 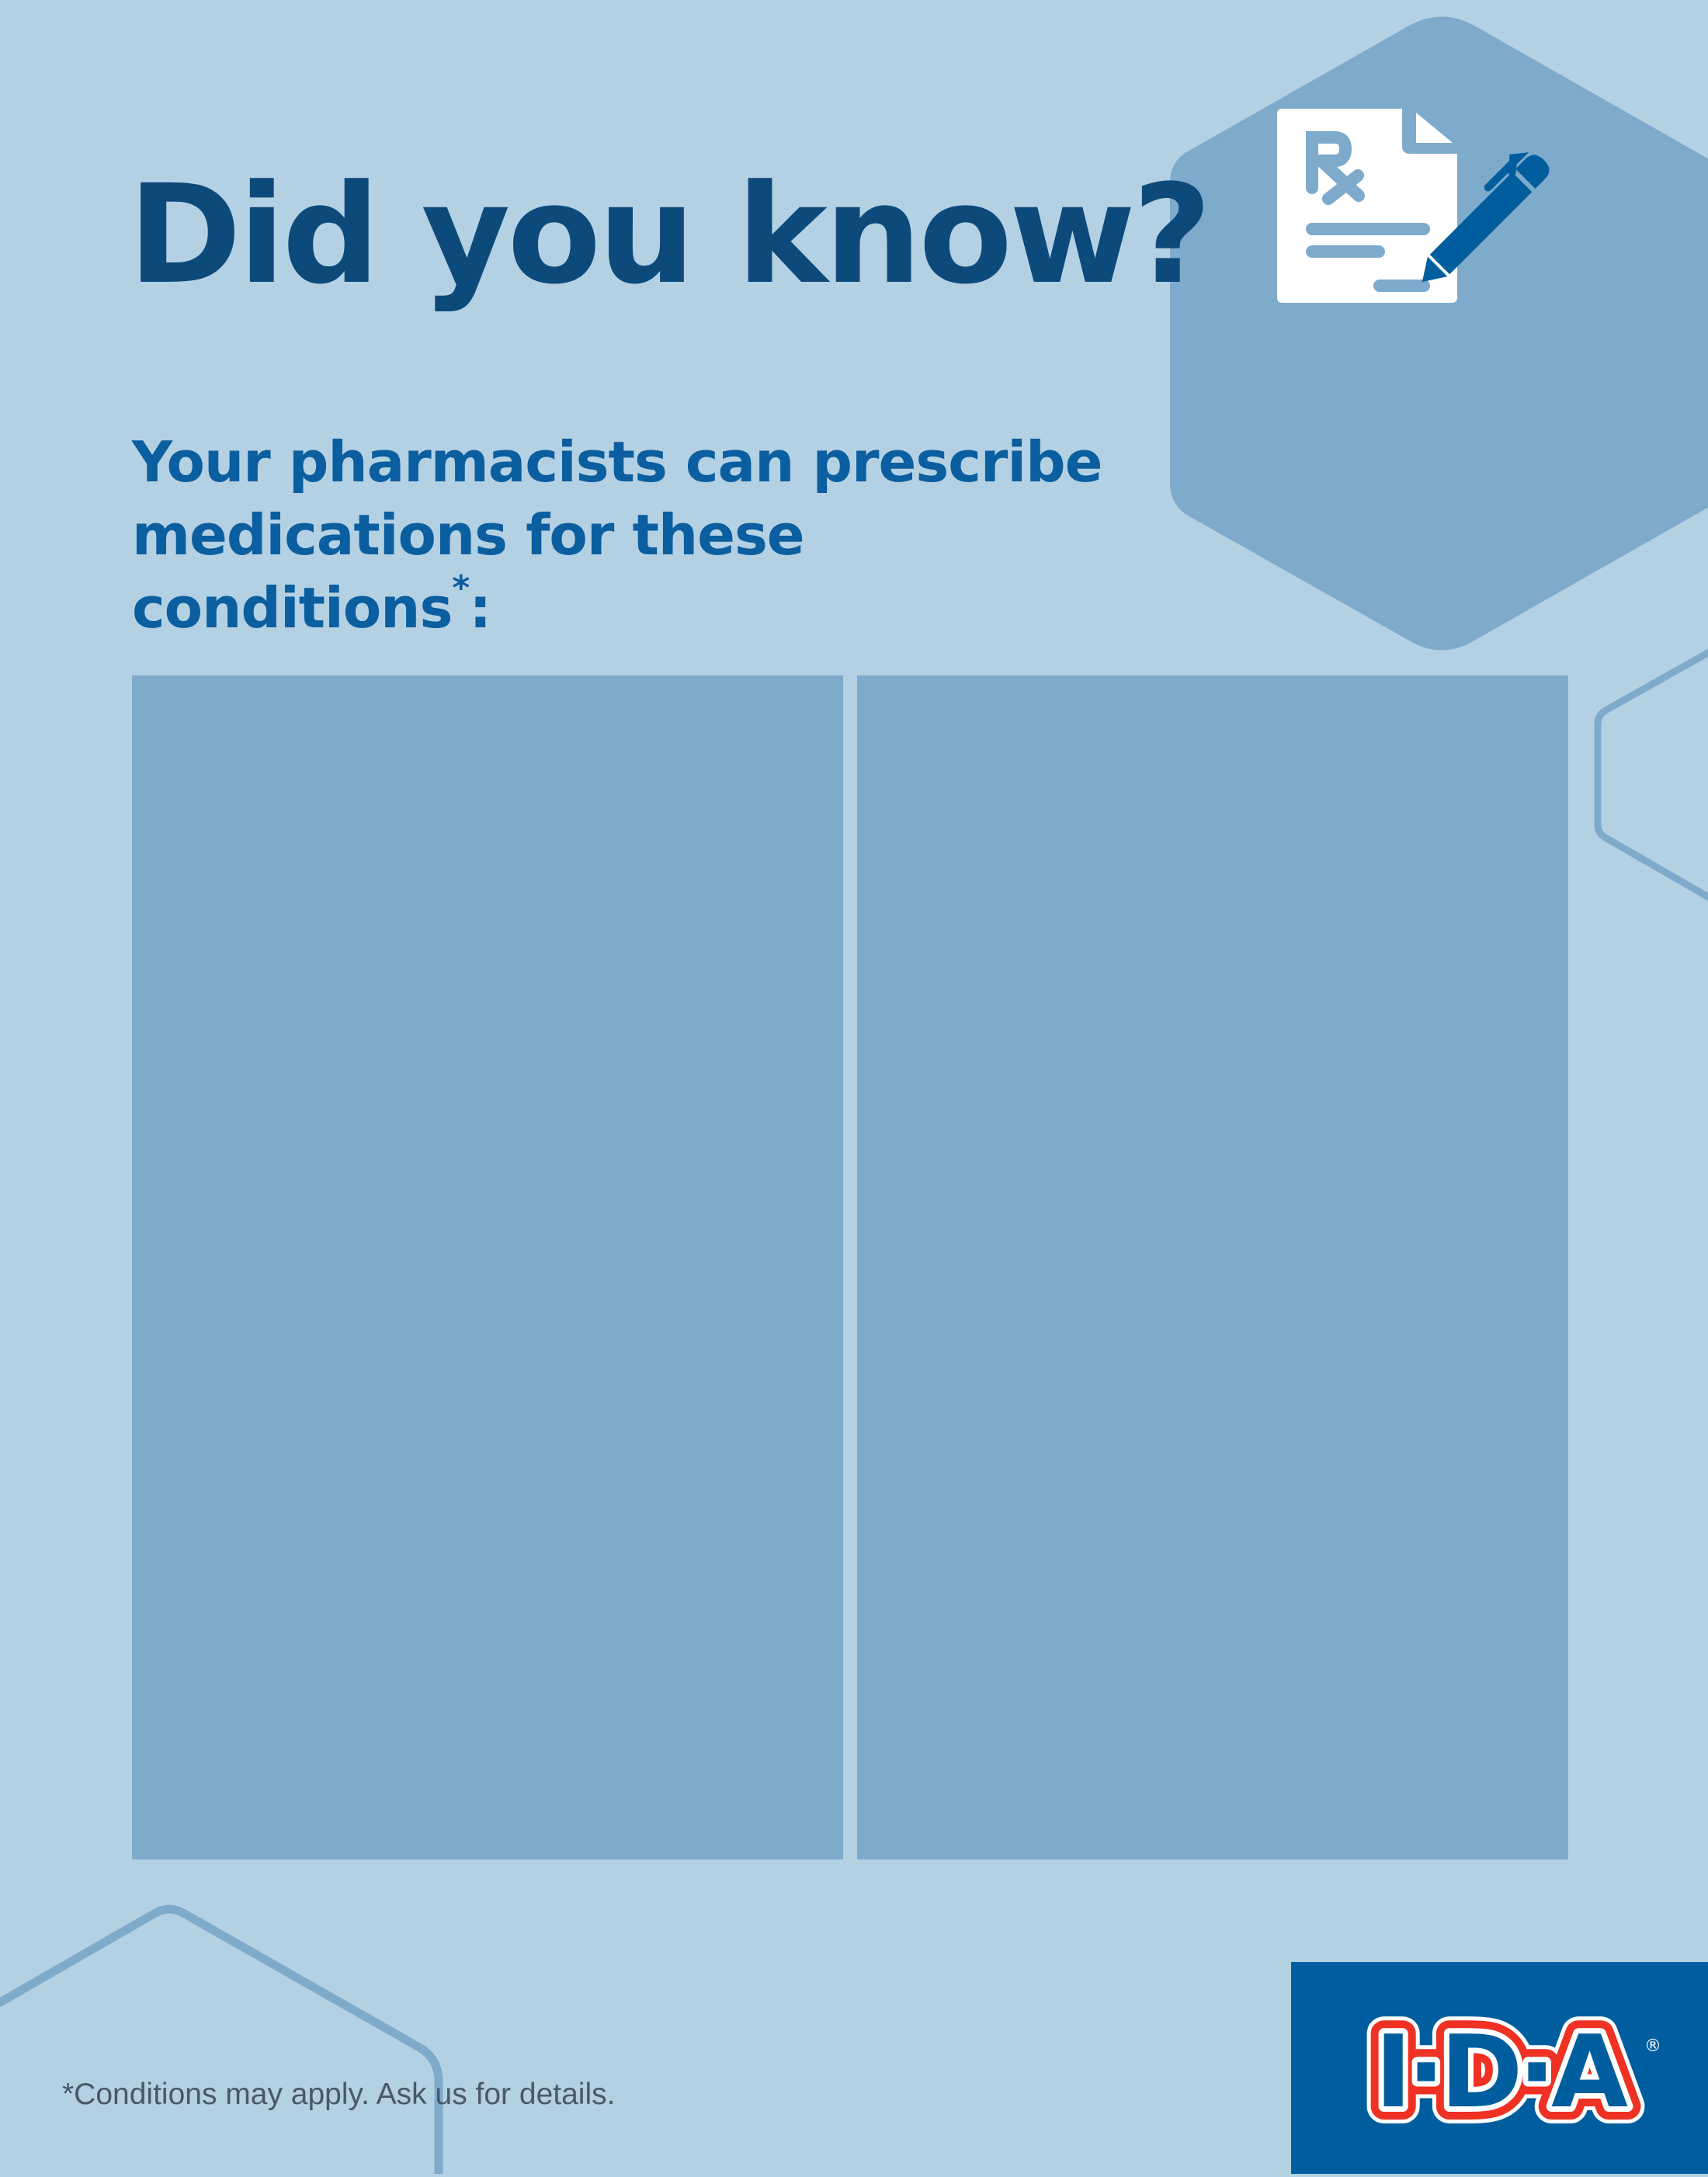 I want to click on subtitle-colon: :, so click(x=480, y=608).